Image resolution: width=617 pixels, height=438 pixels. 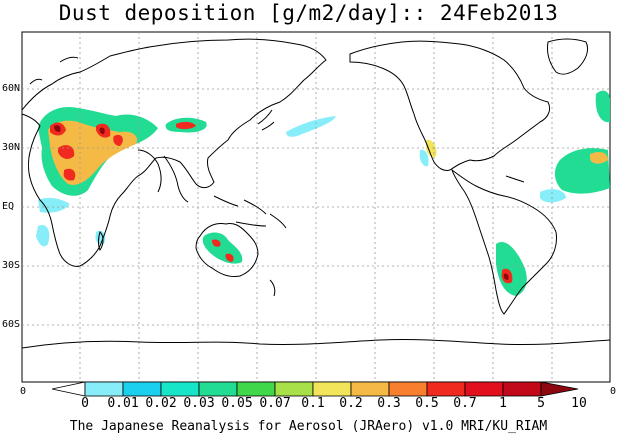 I want to click on legend-label: 0.02, so click(x=161, y=403).